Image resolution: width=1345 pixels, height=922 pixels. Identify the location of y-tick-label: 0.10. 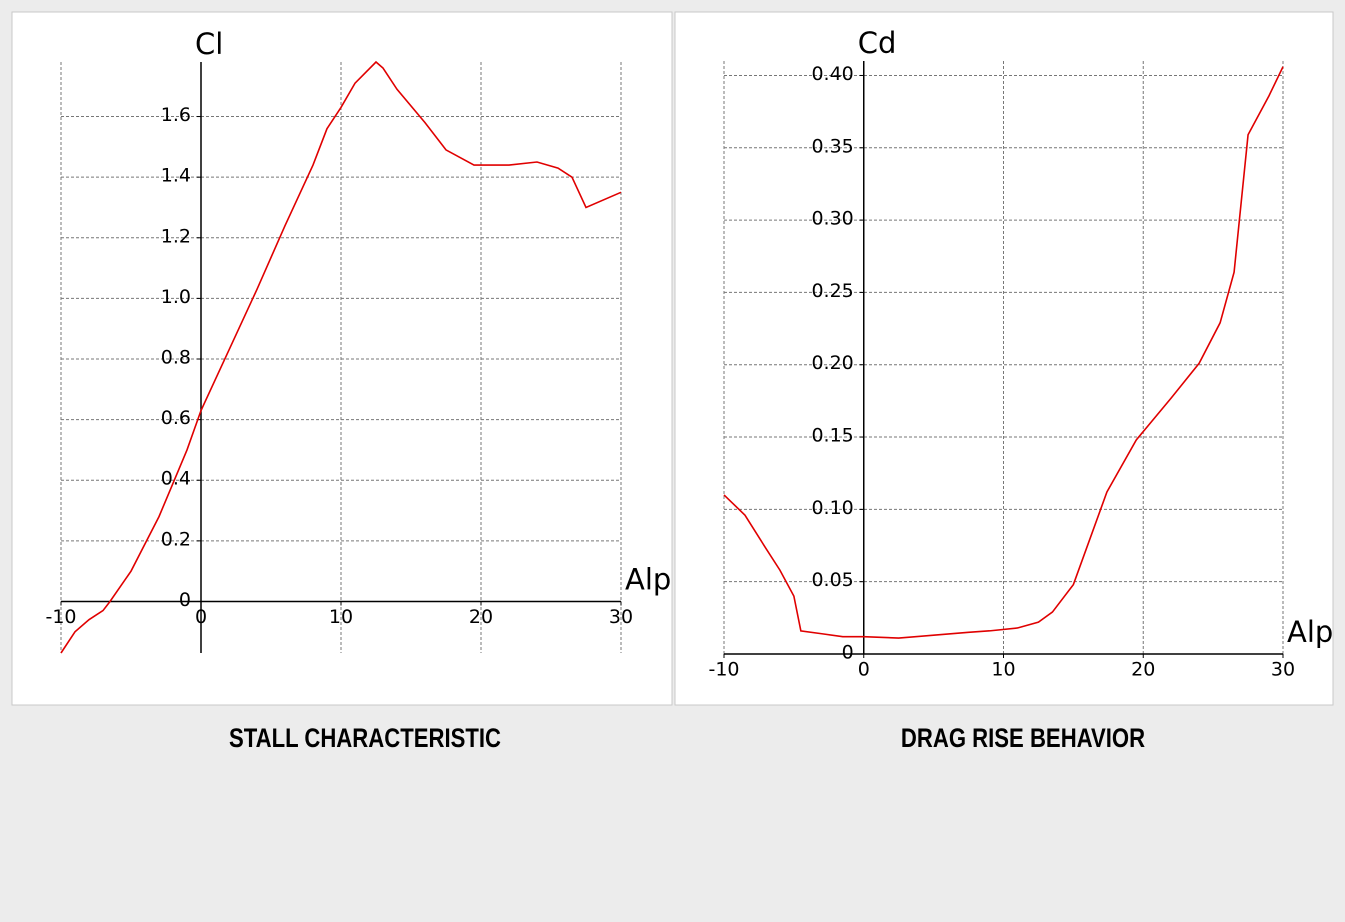
(832, 508).